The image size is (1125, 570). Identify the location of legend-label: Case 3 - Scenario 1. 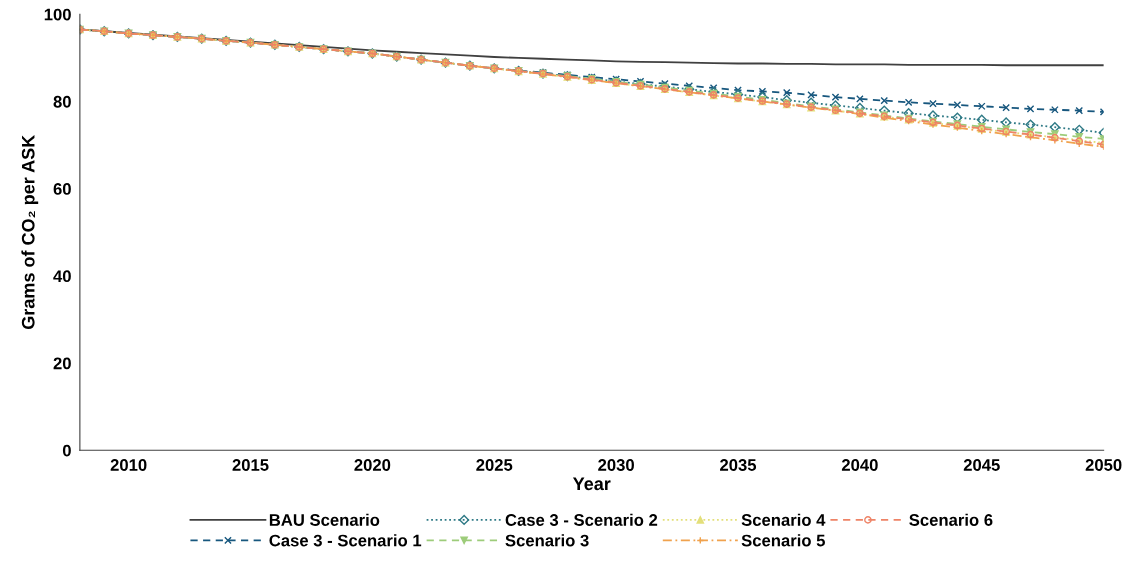
(345, 540).